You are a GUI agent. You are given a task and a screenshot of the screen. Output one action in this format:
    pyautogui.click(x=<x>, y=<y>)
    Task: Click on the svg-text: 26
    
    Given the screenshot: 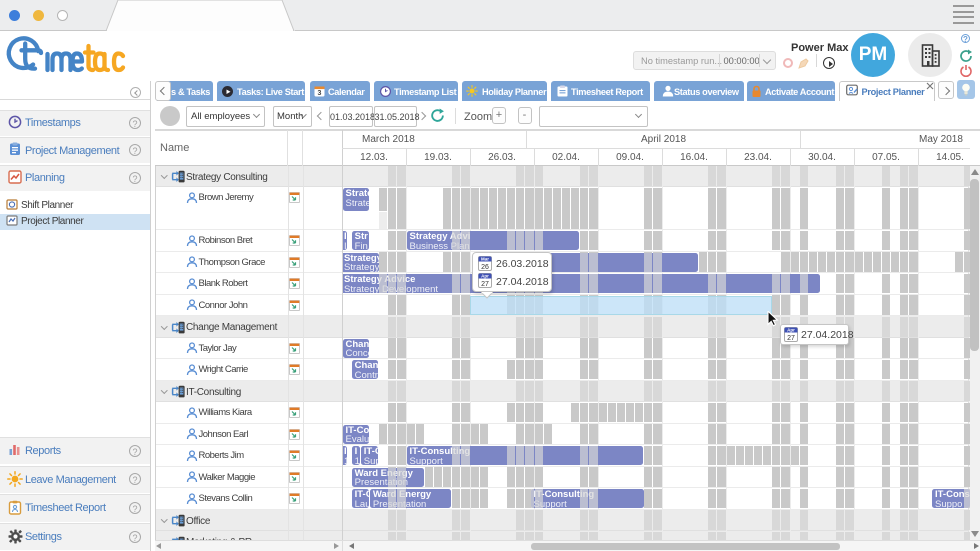 What is the action you would take?
    pyautogui.click(x=485, y=266)
    